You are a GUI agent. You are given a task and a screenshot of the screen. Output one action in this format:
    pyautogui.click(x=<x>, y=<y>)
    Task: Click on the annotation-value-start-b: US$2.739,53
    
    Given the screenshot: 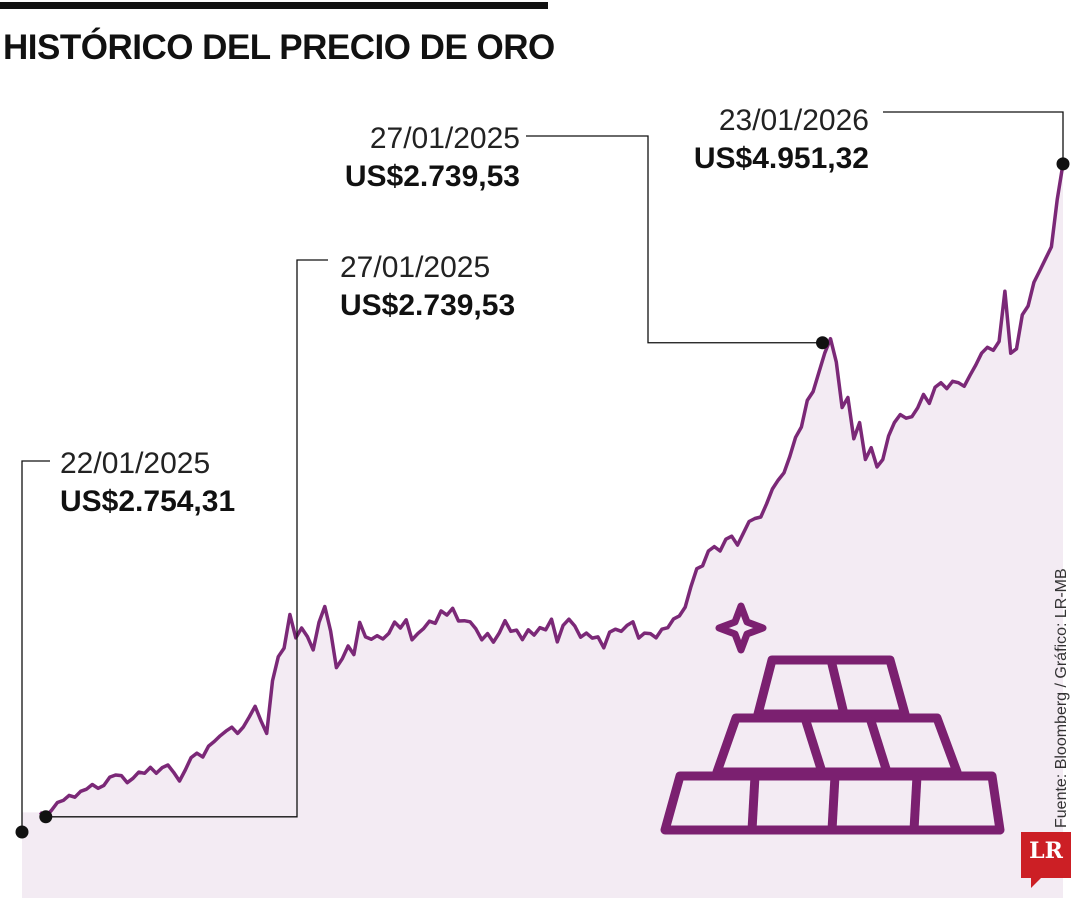 What is the action you would take?
    pyautogui.click(x=427, y=305)
    